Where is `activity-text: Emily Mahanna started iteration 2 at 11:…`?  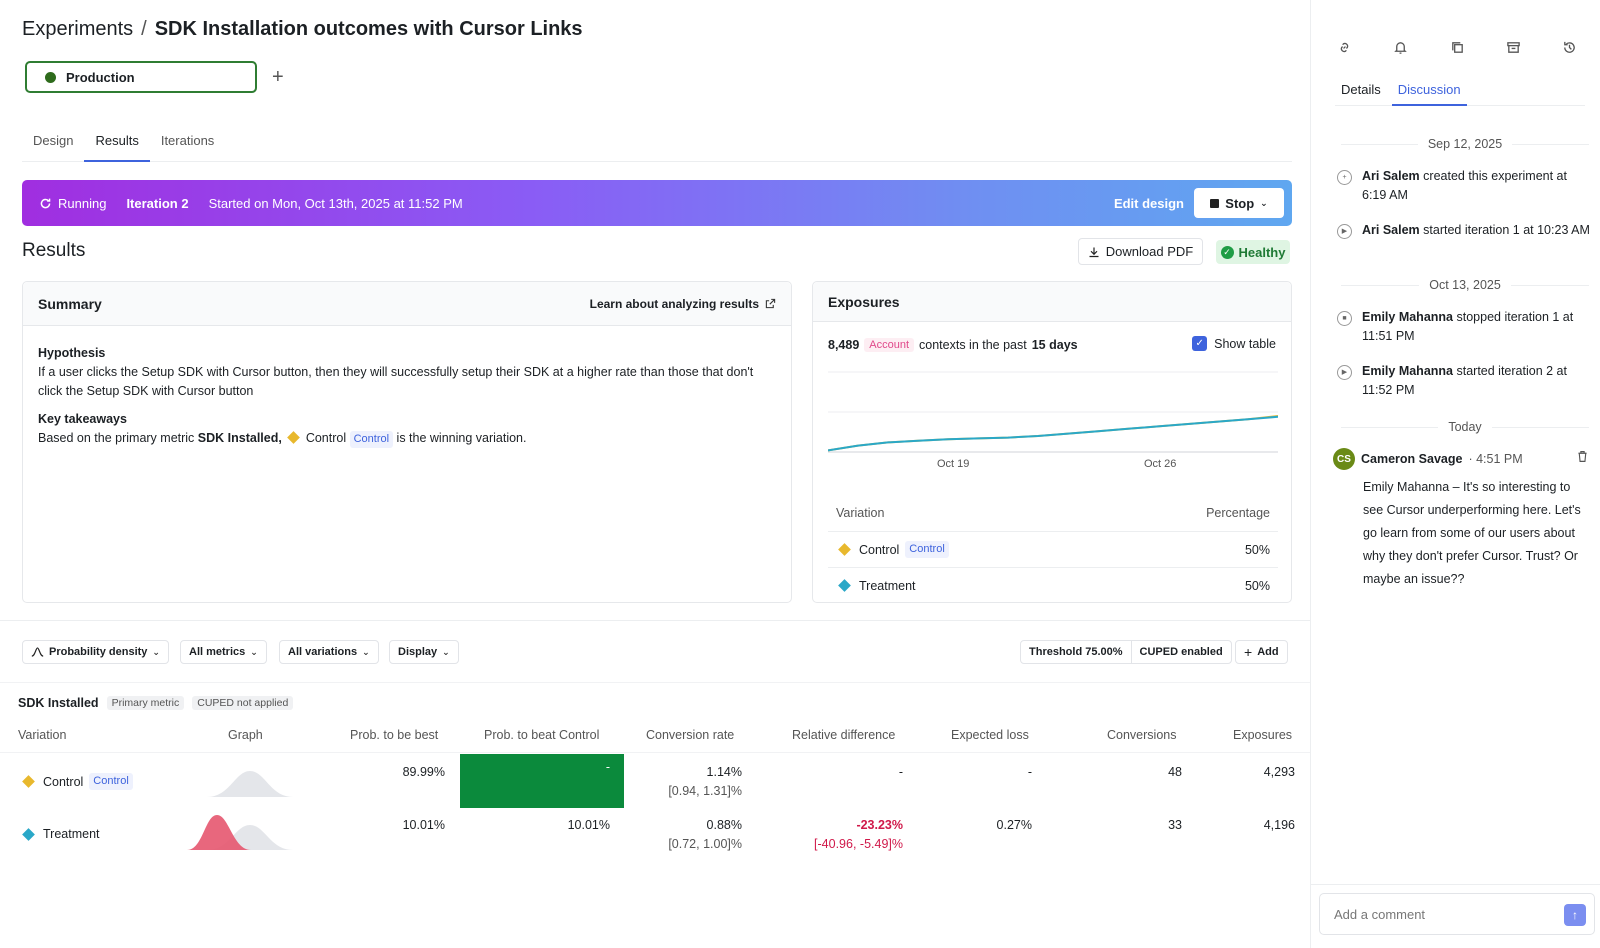
activity-text: Emily Mahanna started iteration 2 at 11:… is located at coordinates (1477, 381).